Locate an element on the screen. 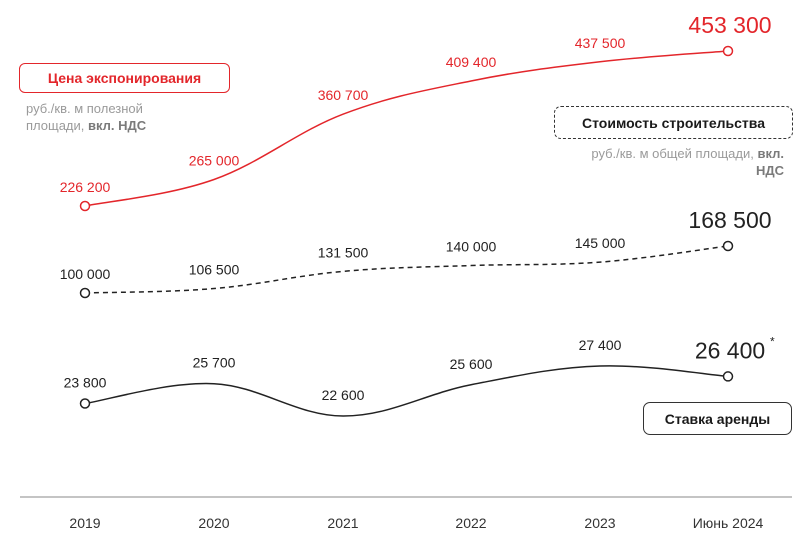  x-tick-label-1: 2020 is located at coordinates (213, 523).